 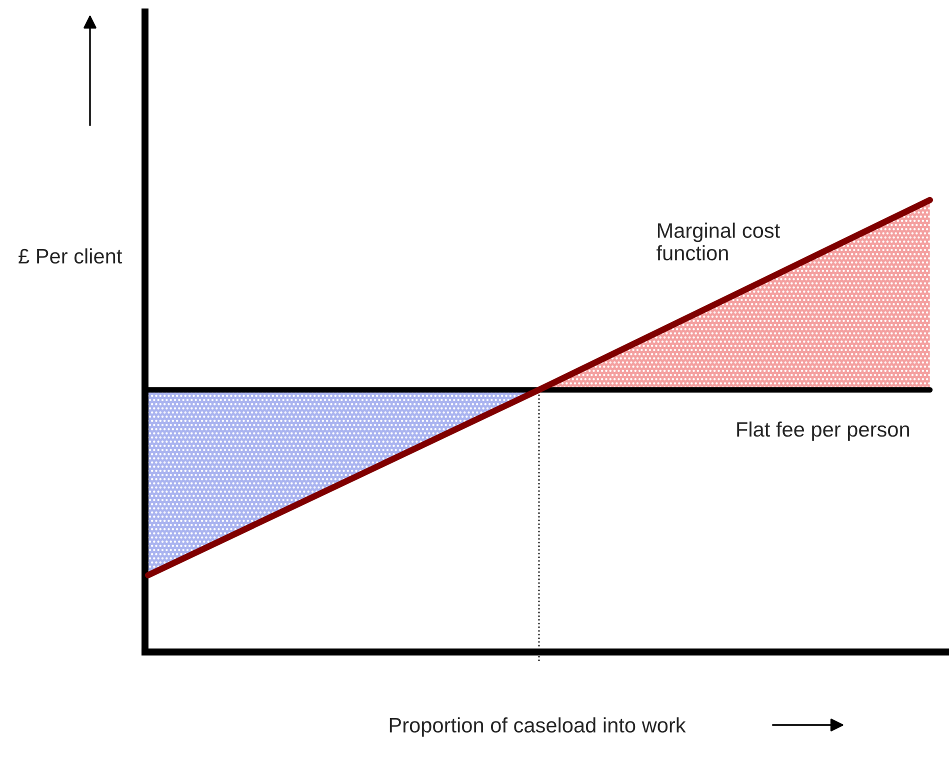 I want to click on series-label: Flat fee per person, so click(x=823, y=431).